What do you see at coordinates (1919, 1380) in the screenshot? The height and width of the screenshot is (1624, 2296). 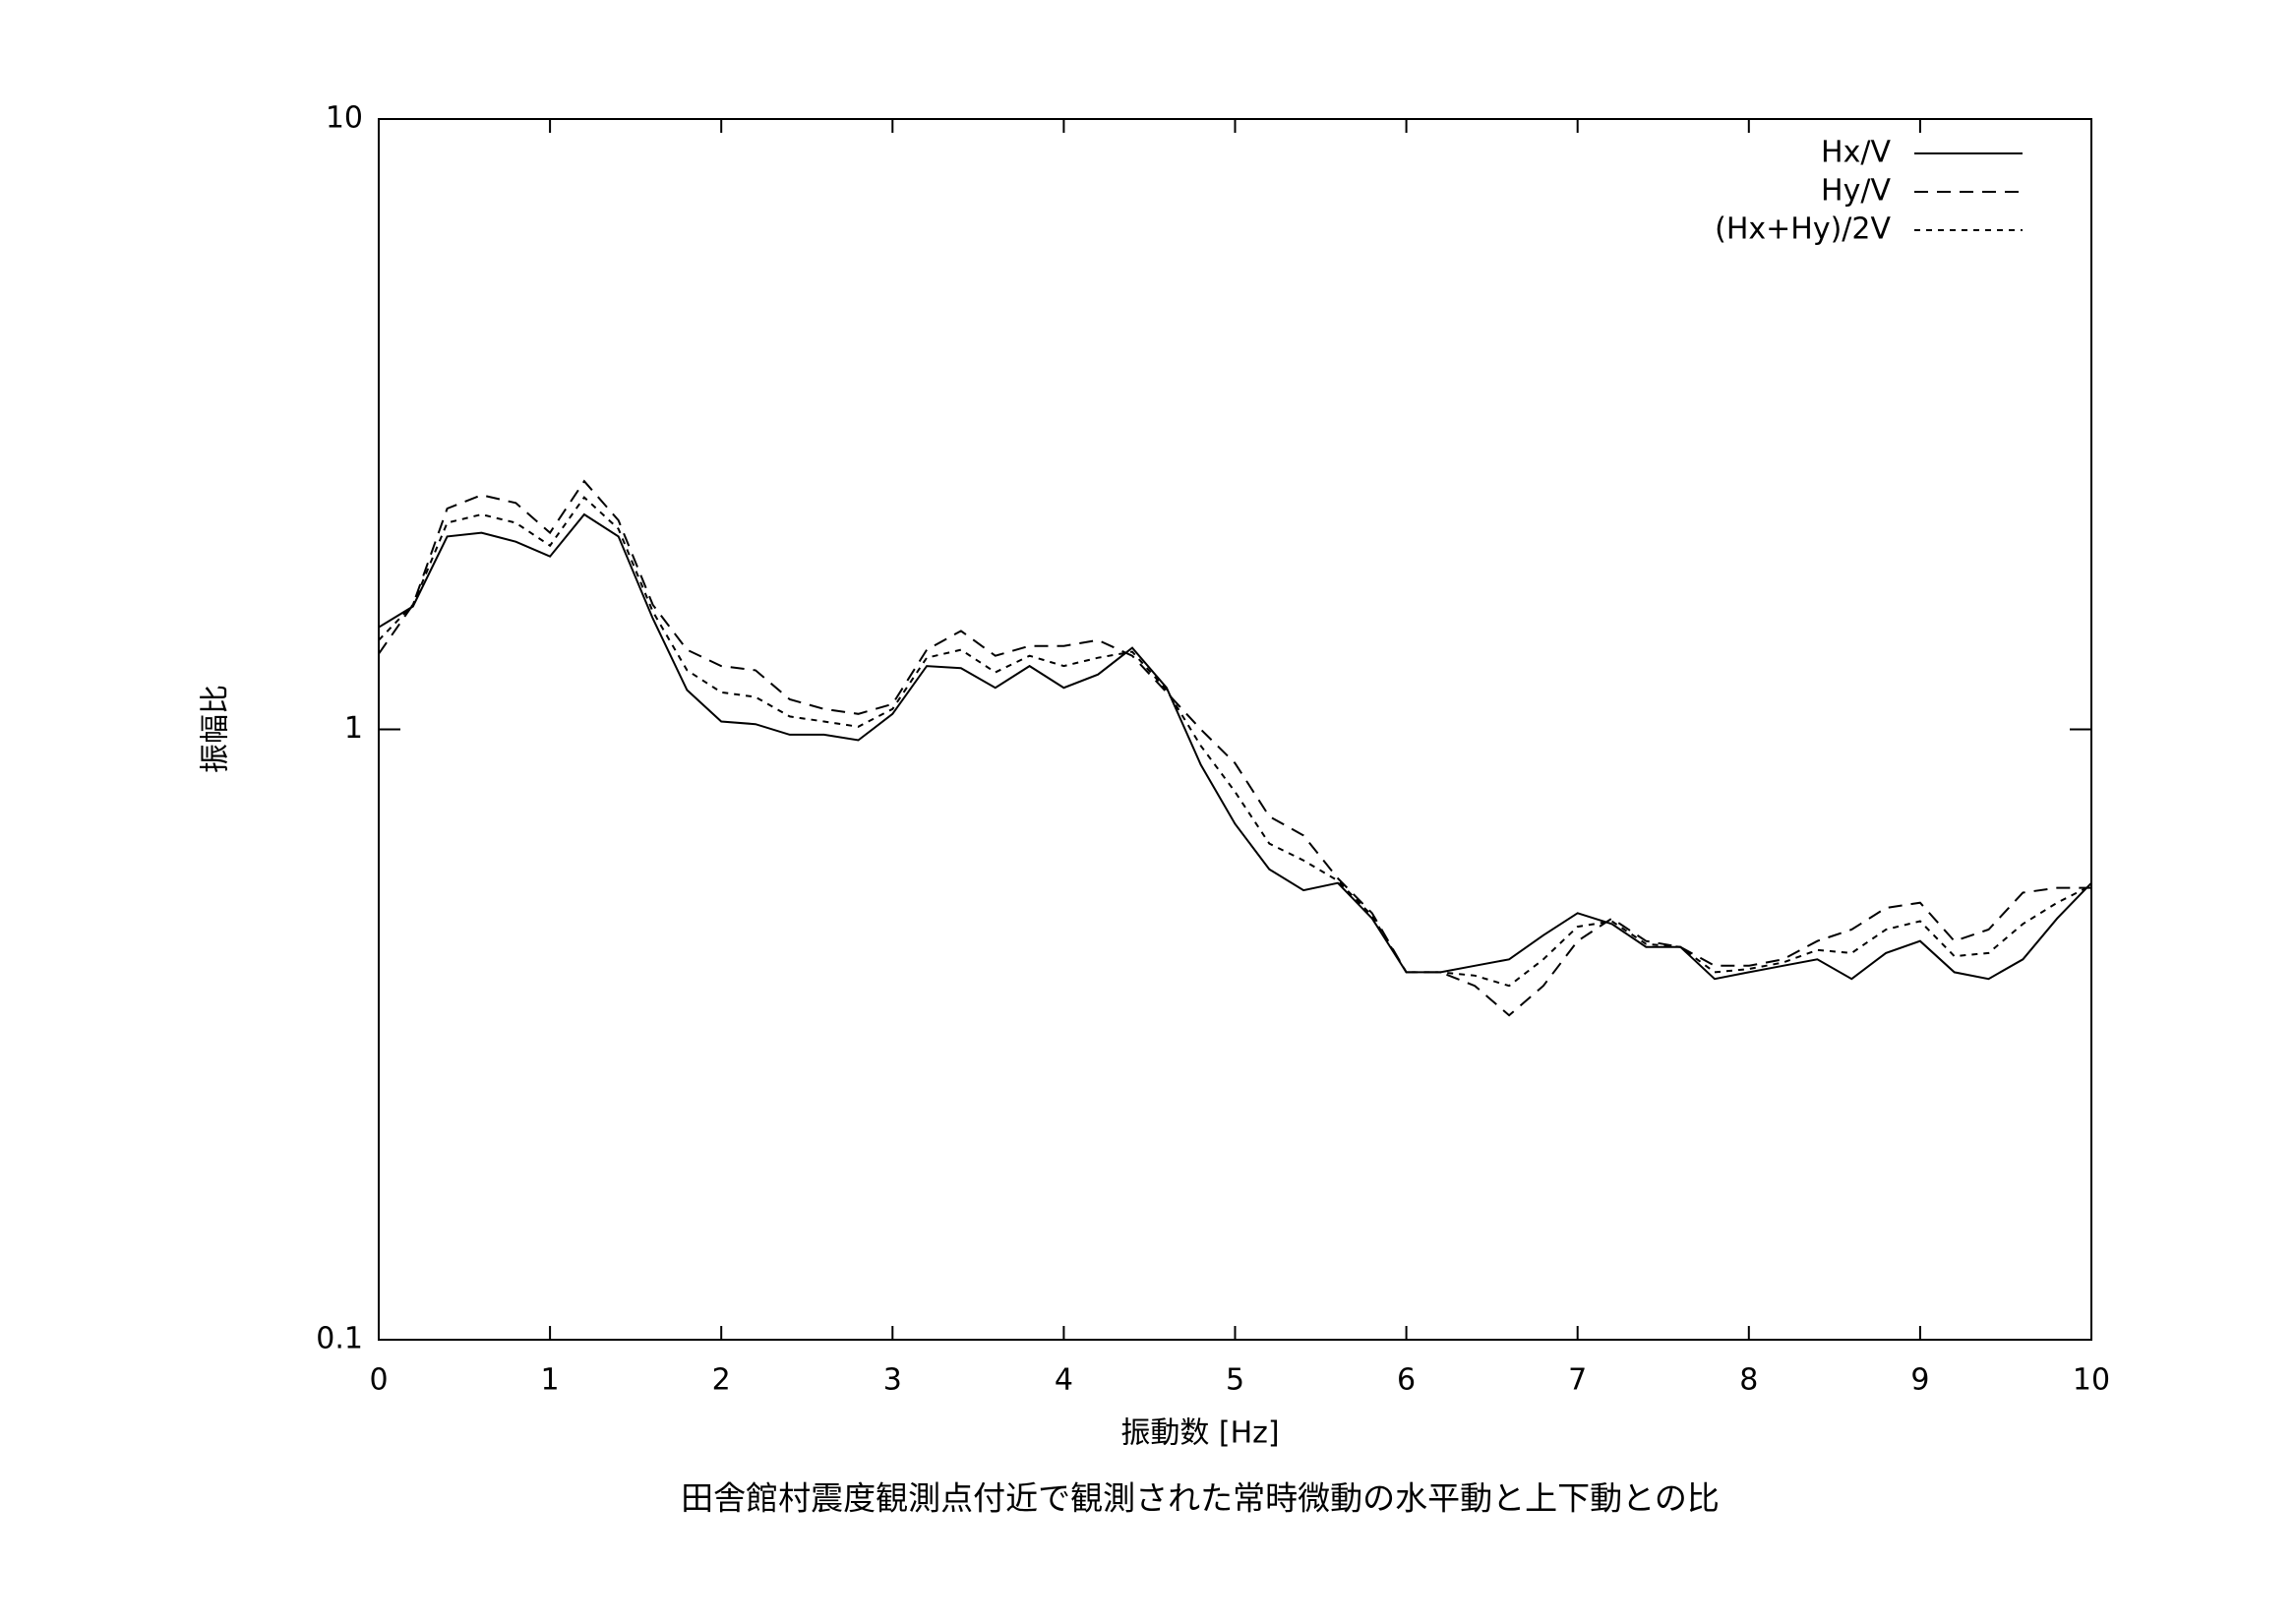 I see `x-tick-label: 9` at bounding box center [1919, 1380].